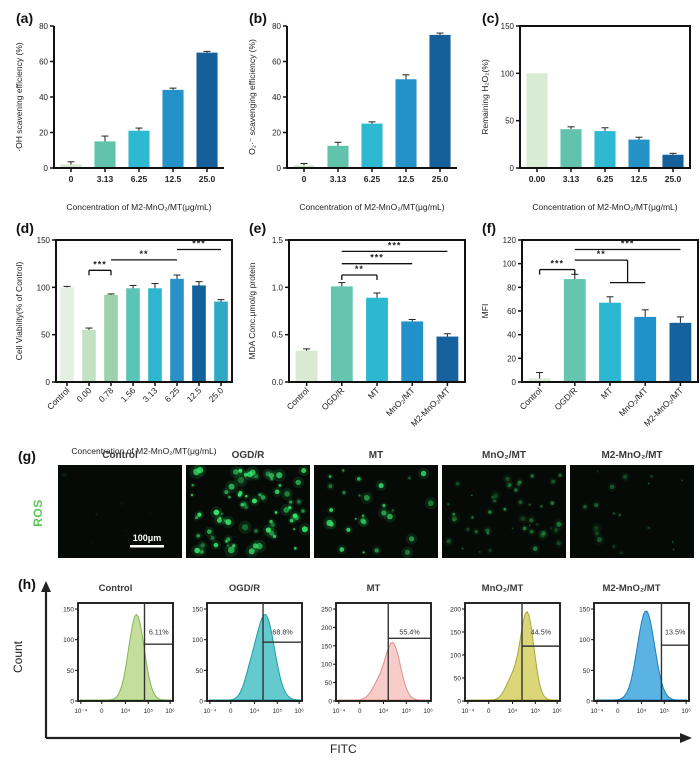 The width and height of the screenshot is (700, 763). What do you see at coordinates (19, 311) in the screenshot?
I see `svg-text: Cell Viability(% of Control)` at bounding box center [19, 311].